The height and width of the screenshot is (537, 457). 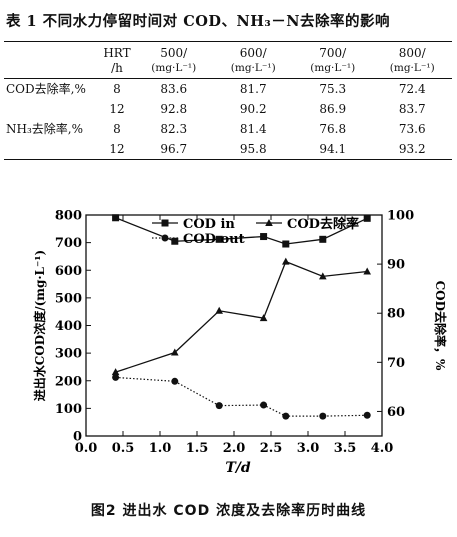 What do you see at coordinates (253, 149) in the screenshot?
I see `cell: 95.8` at bounding box center [253, 149].